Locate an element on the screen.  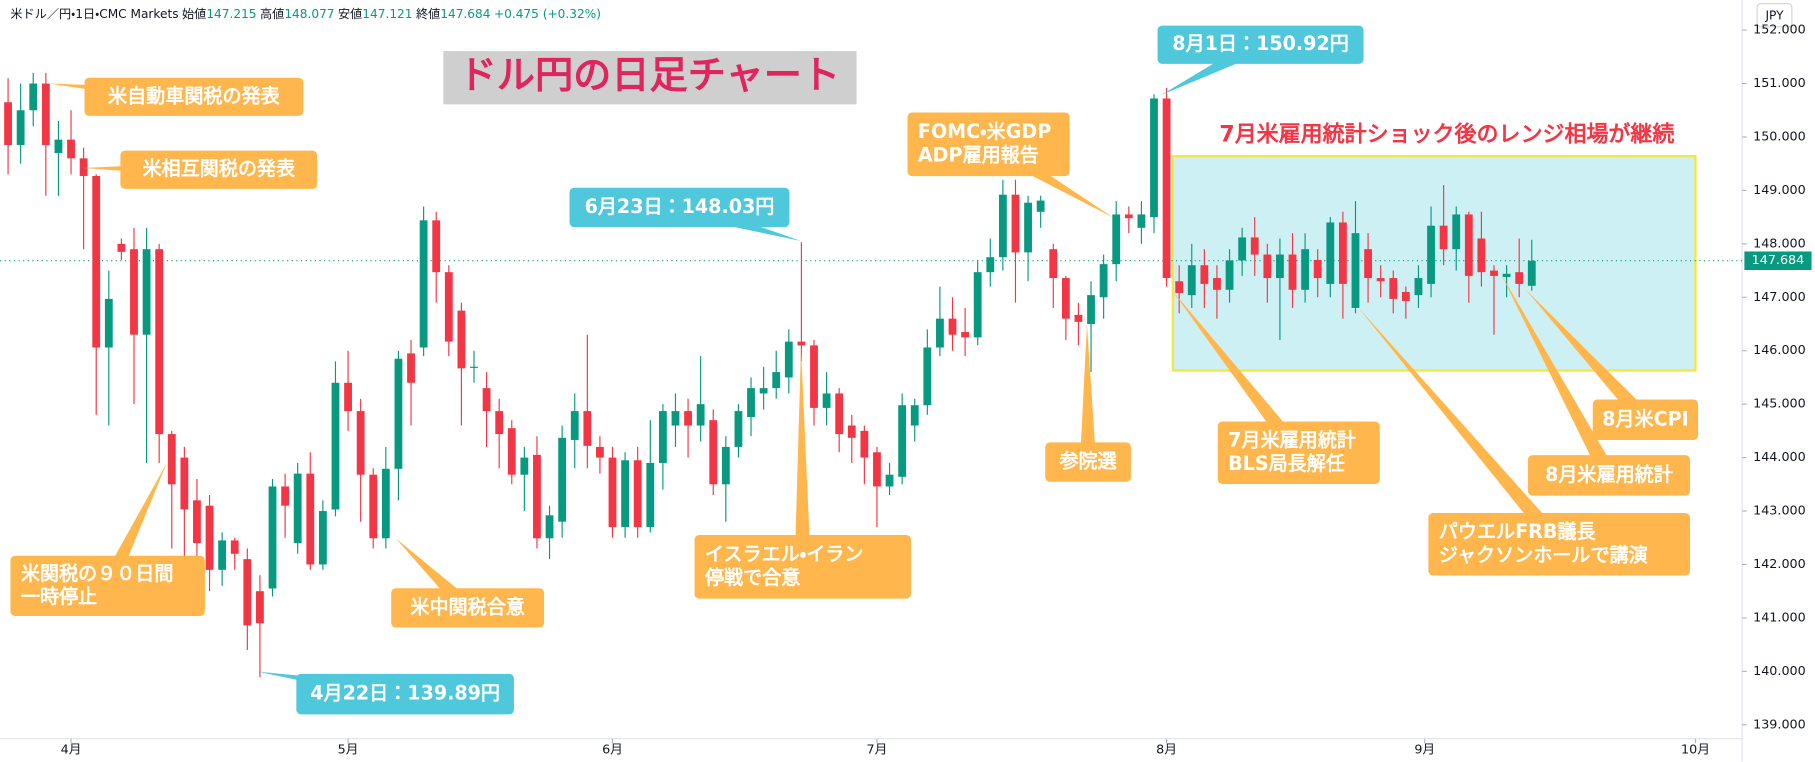
callout-text: 8月1日：150.92円 is located at coordinates (1260, 43).